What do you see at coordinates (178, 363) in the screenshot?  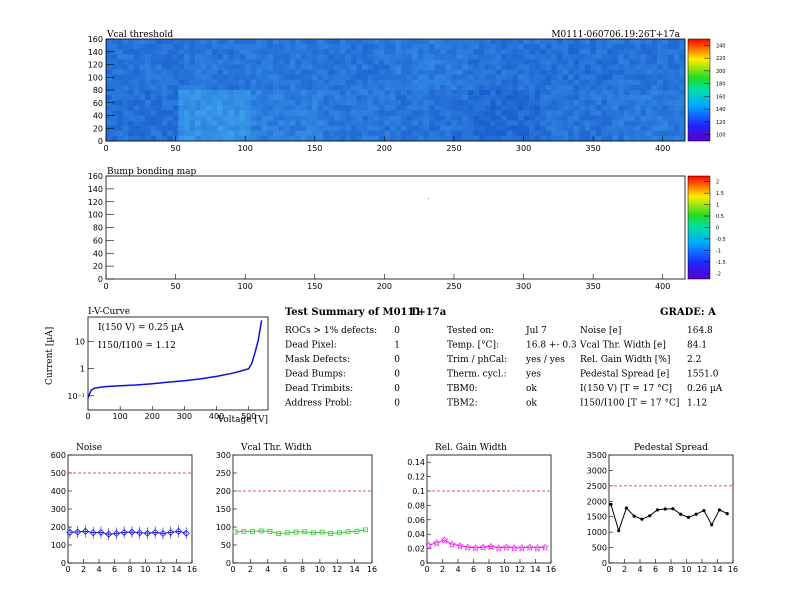 I see `iv-frame` at bounding box center [178, 363].